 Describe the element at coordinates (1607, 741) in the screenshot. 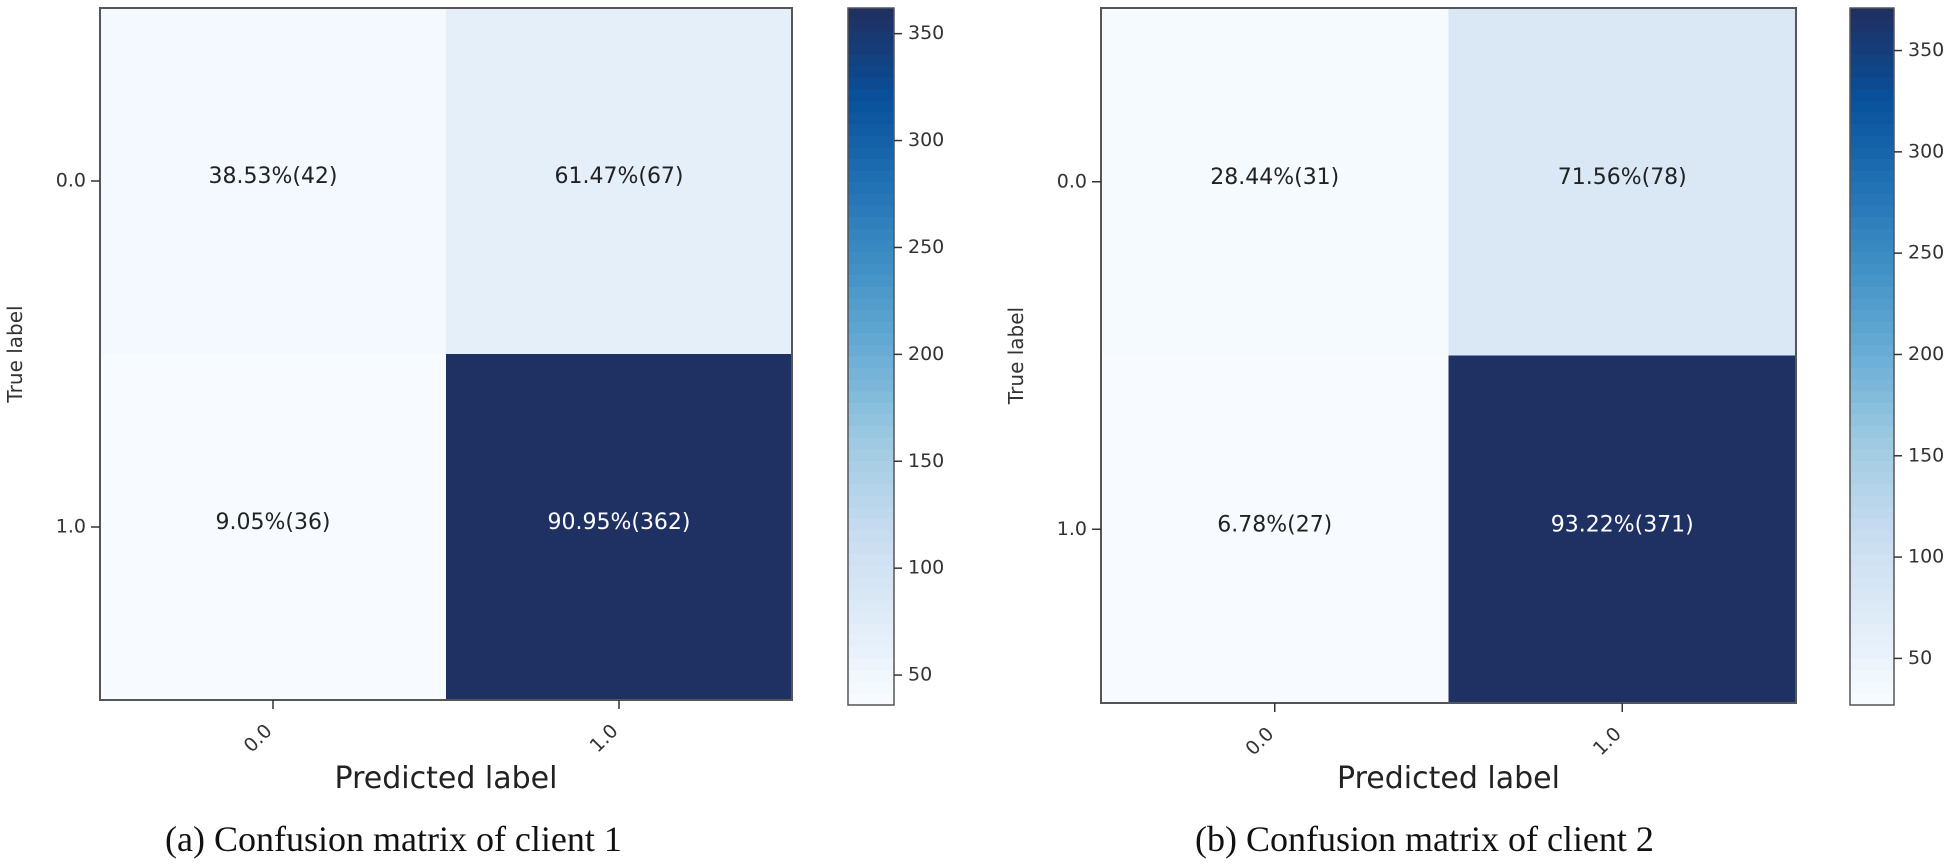

I see `x-tick-label: 1.0` at that location.